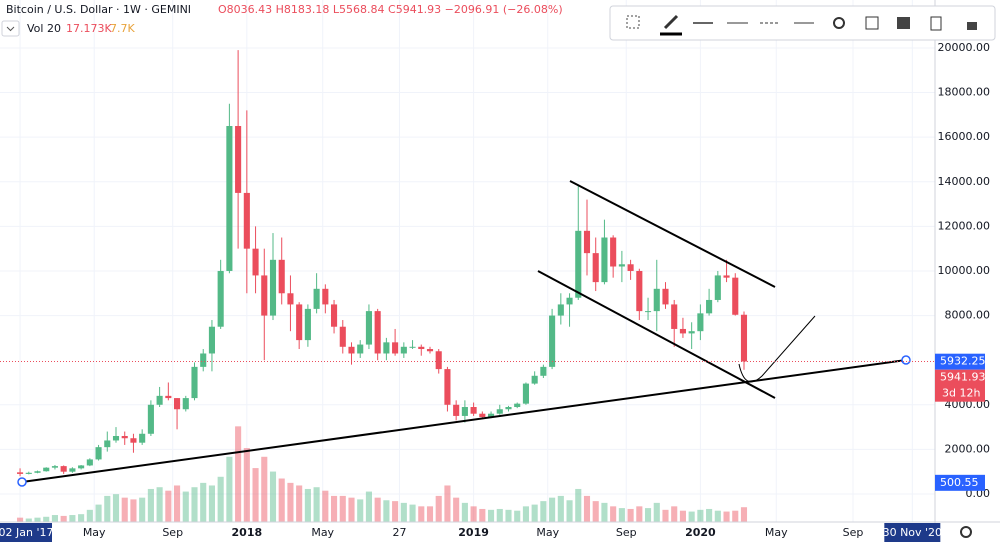  Describe the element at coordinates (777, 349) in the screenshot. I see `projection-curve` at that location.